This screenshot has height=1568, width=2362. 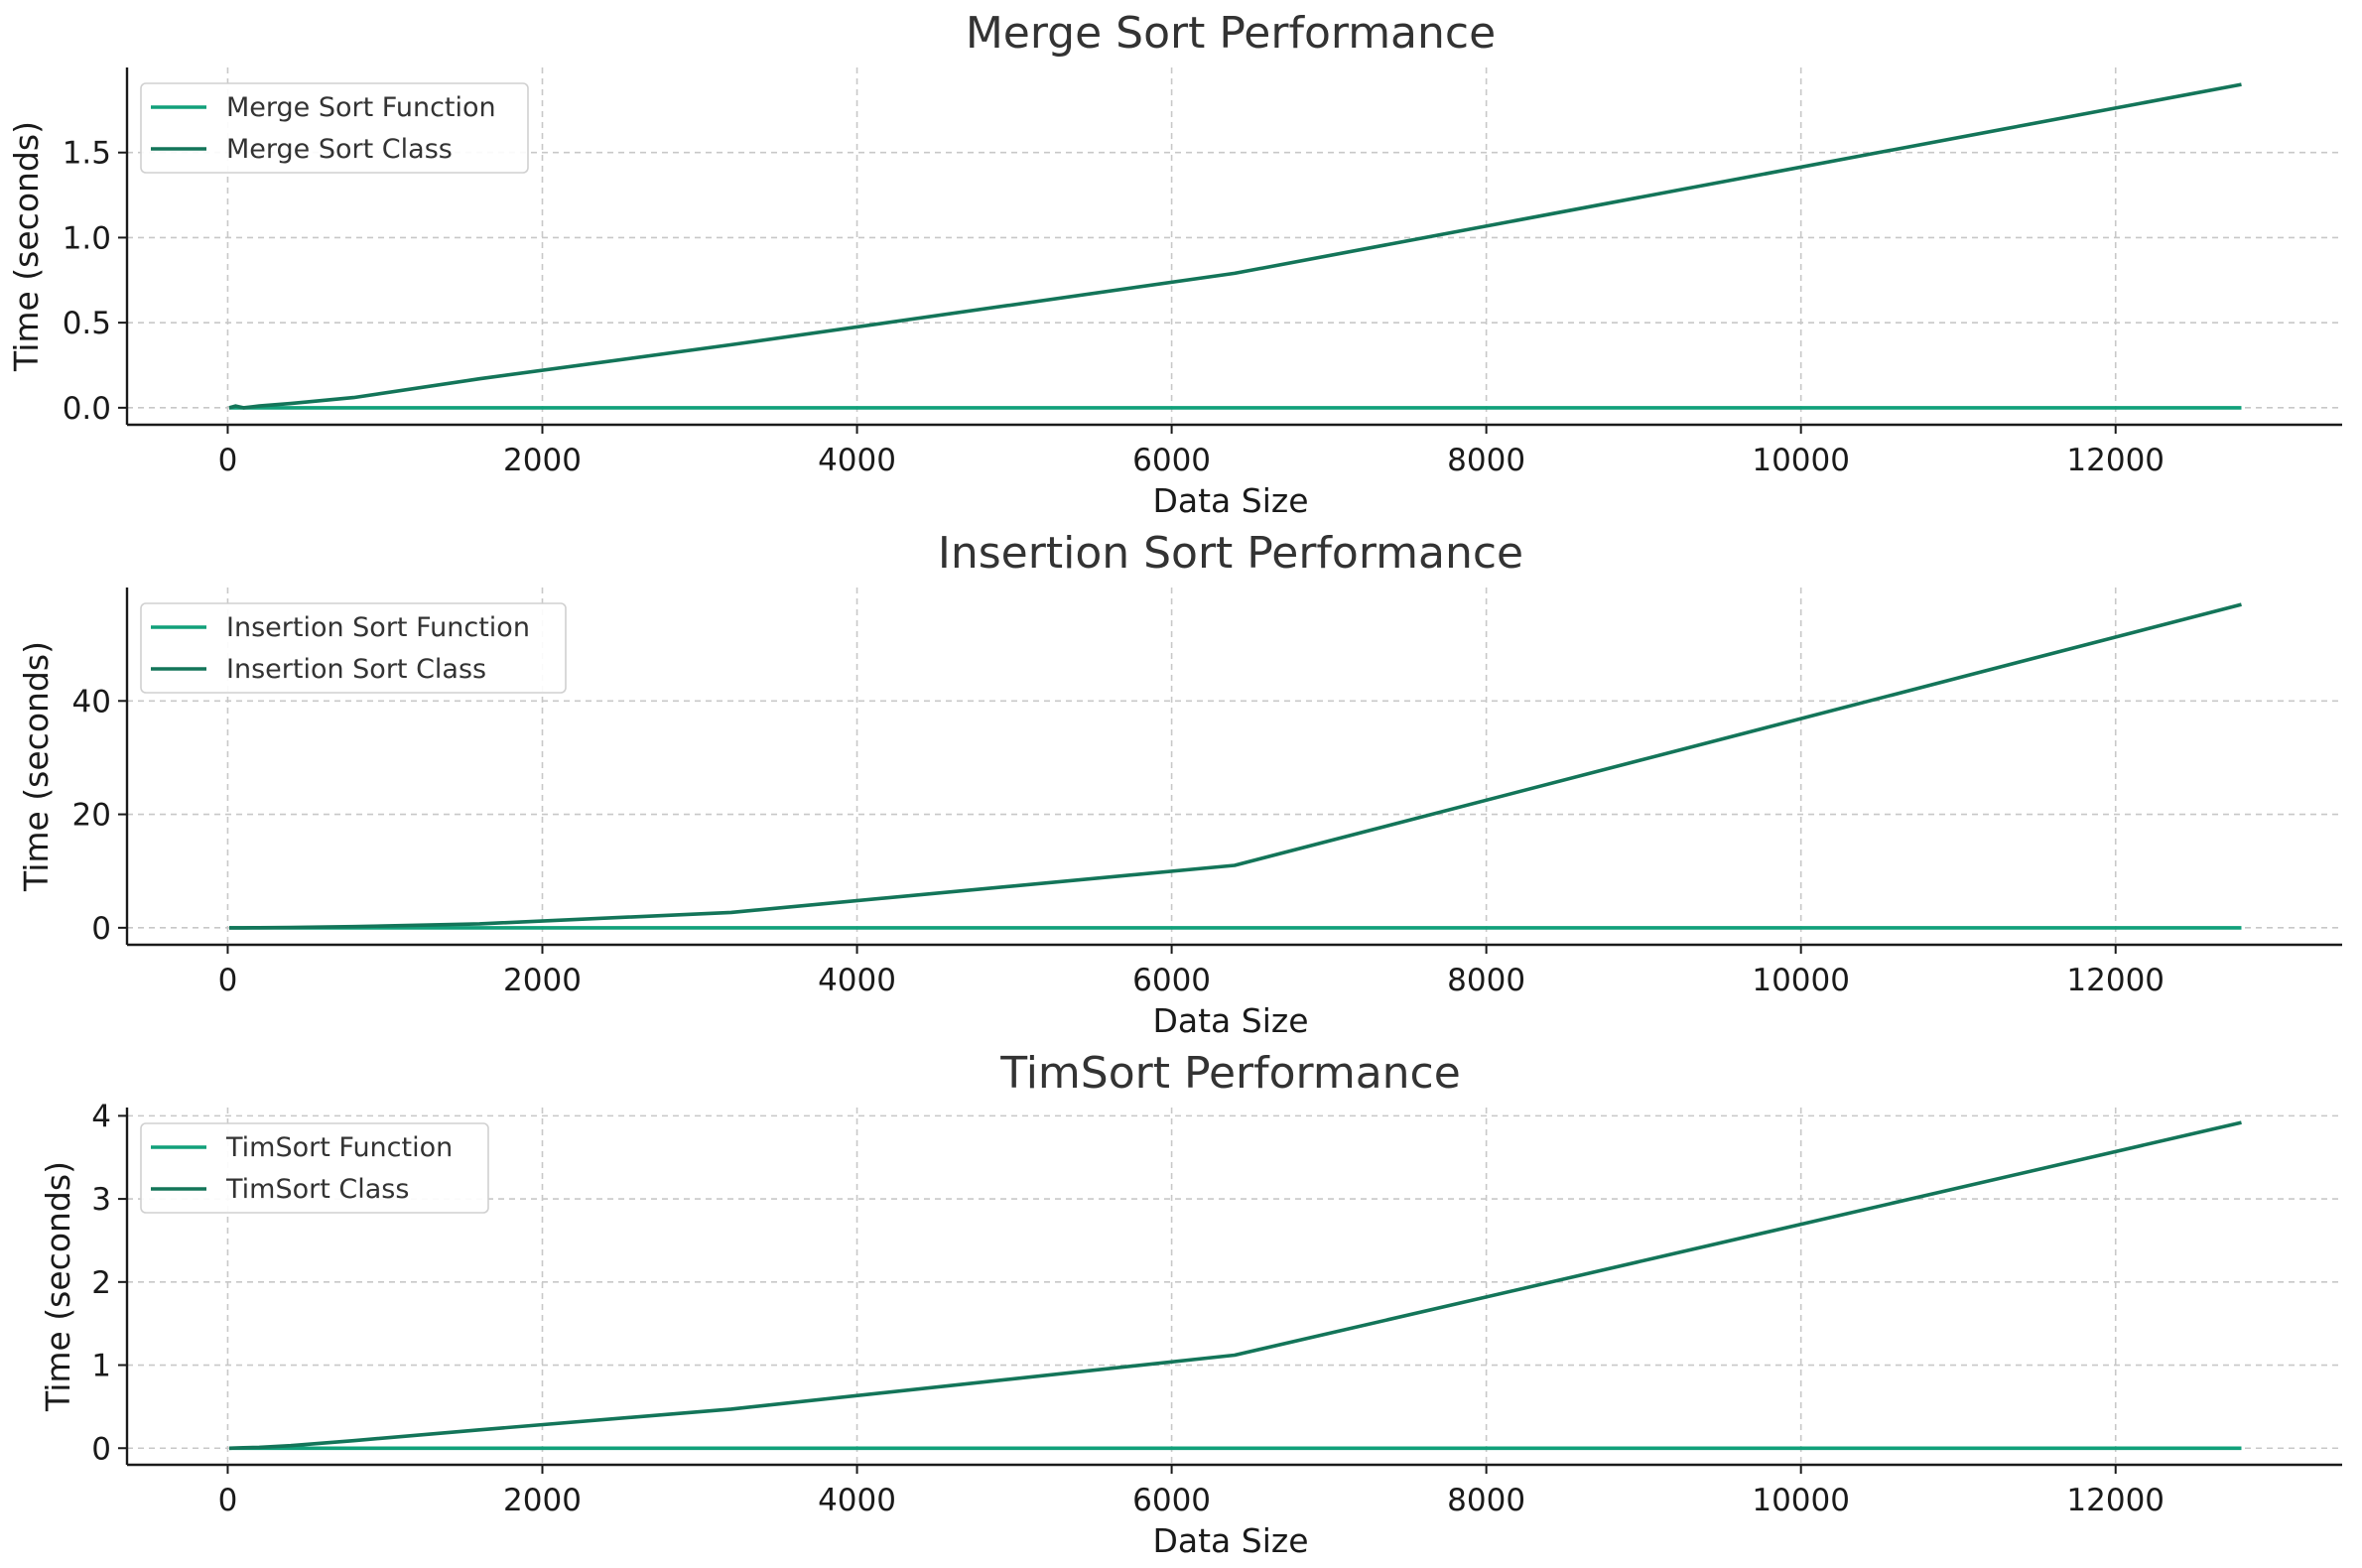 What do you see at coordinates (378, 627) in the screenshot?
I see `legend-label: Insertion Sort Function` at bounding box center [378, 627].